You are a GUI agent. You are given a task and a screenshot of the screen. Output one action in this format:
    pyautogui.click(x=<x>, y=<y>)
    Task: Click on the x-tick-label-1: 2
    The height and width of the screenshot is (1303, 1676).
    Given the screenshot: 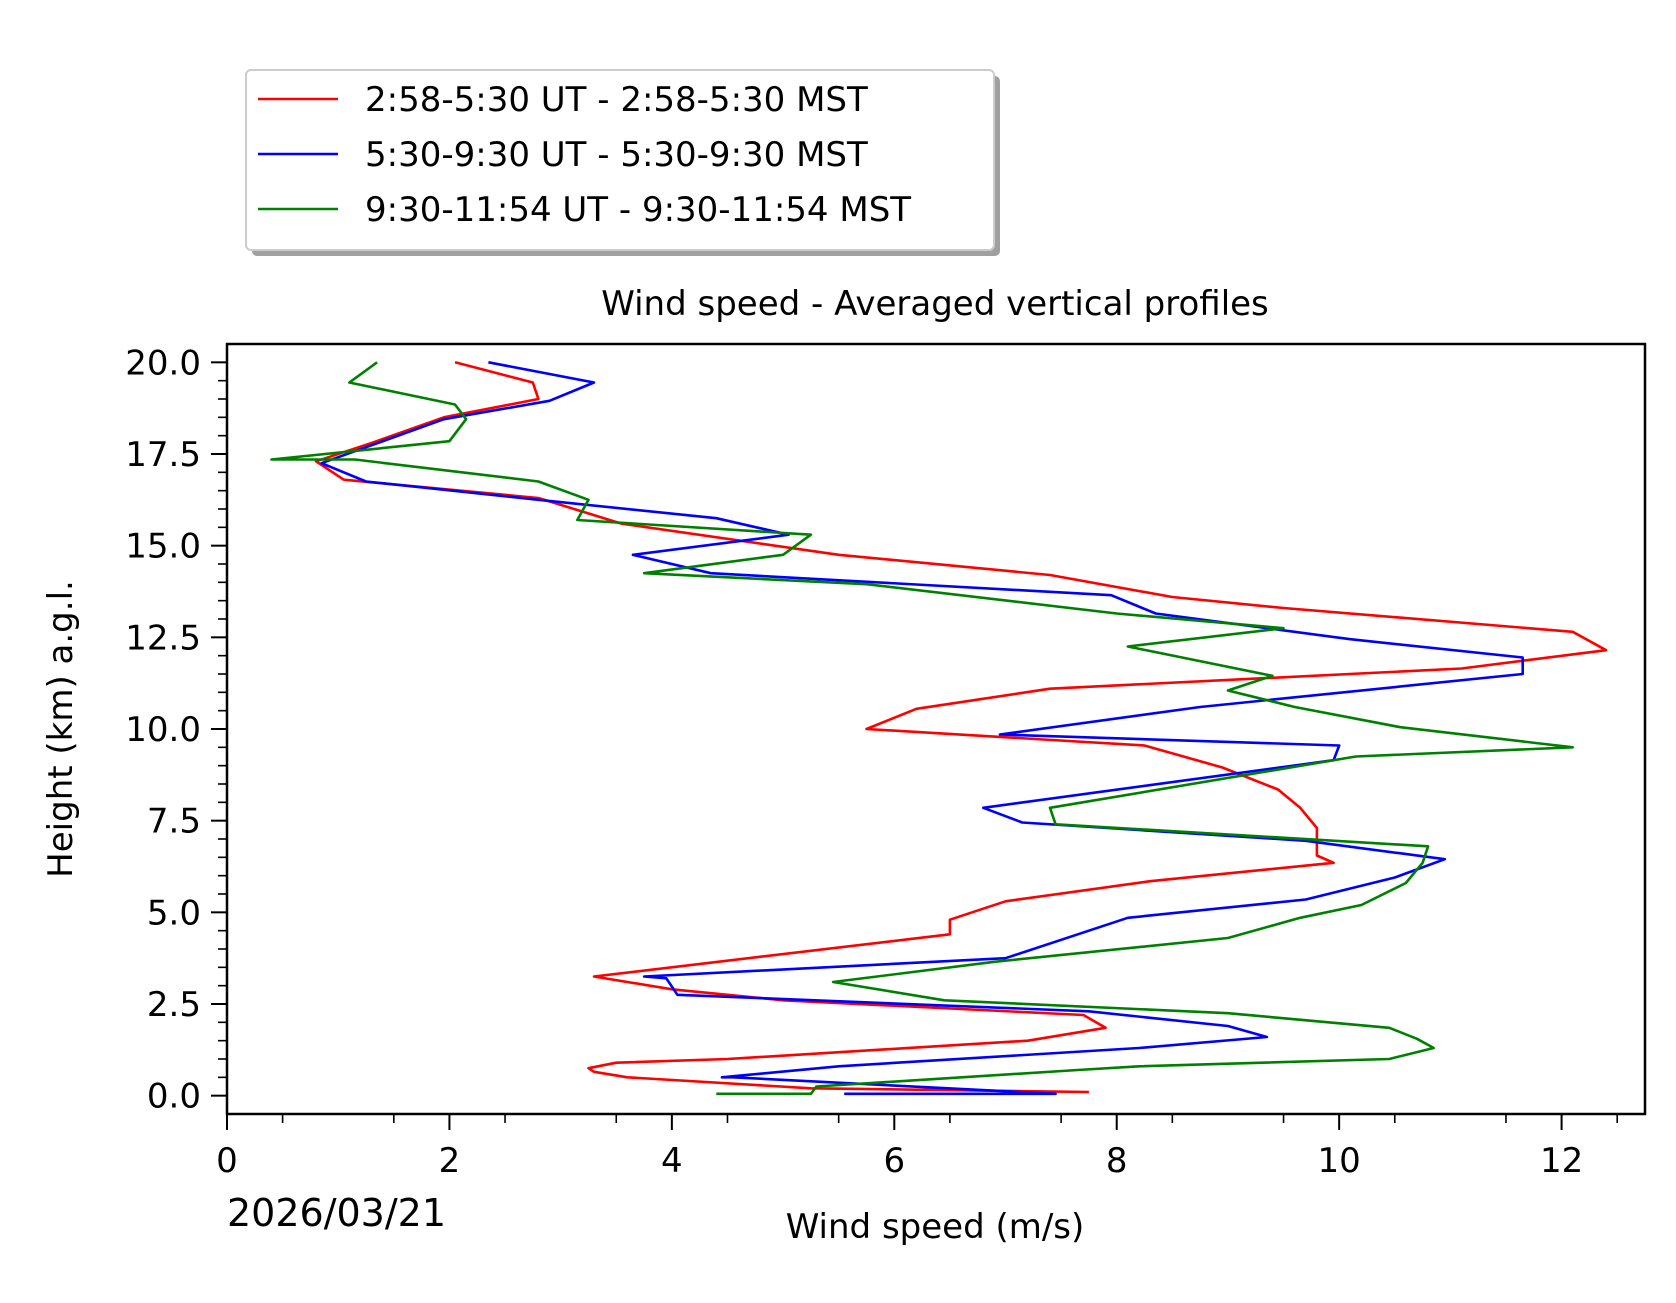 What is the action you would take?
    pyautogui.click(x=450, y=1161)
    